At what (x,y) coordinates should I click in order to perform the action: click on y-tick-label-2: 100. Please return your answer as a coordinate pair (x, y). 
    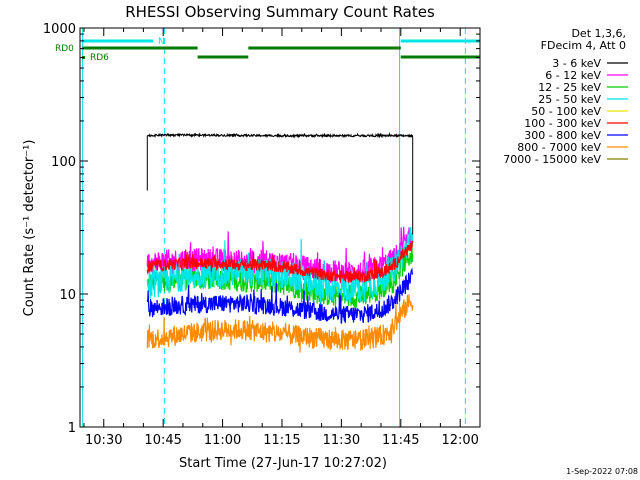
    Looking at the image, I should click on (63, 162).